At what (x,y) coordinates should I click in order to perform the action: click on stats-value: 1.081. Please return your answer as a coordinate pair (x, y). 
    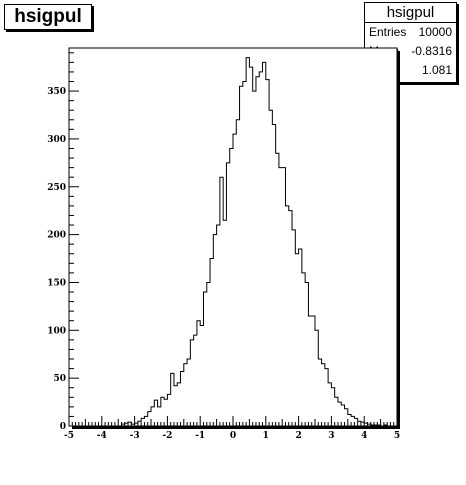
    Looking at the image, I should click on (436, 70).